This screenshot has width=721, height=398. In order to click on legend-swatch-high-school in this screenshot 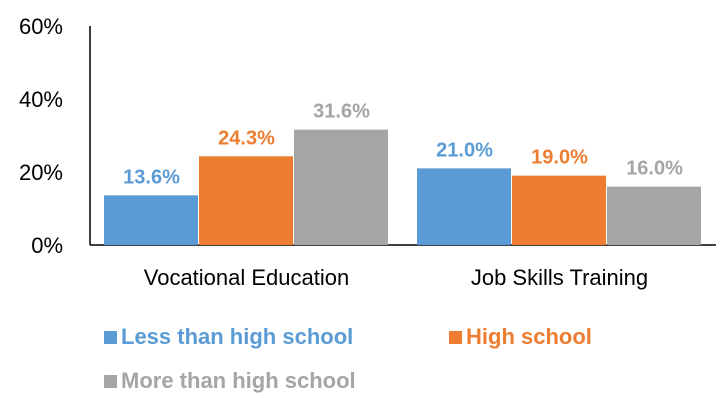, I will do `click(455, 337)`.